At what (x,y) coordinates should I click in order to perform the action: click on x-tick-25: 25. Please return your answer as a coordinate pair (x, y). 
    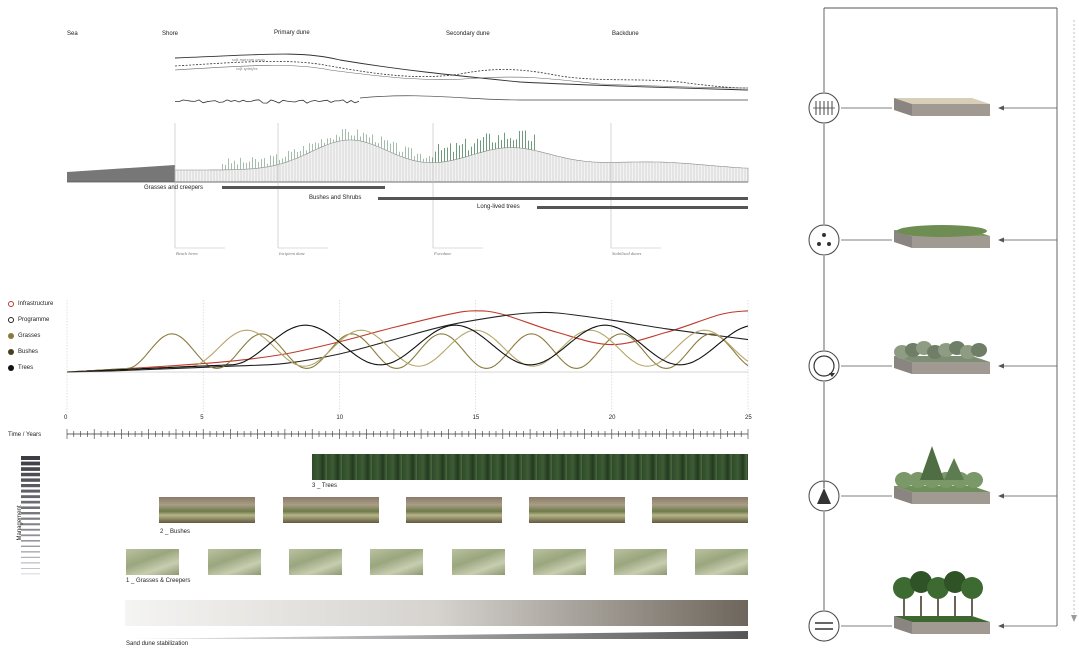
    Looking at the image, I should click on (748, 418).